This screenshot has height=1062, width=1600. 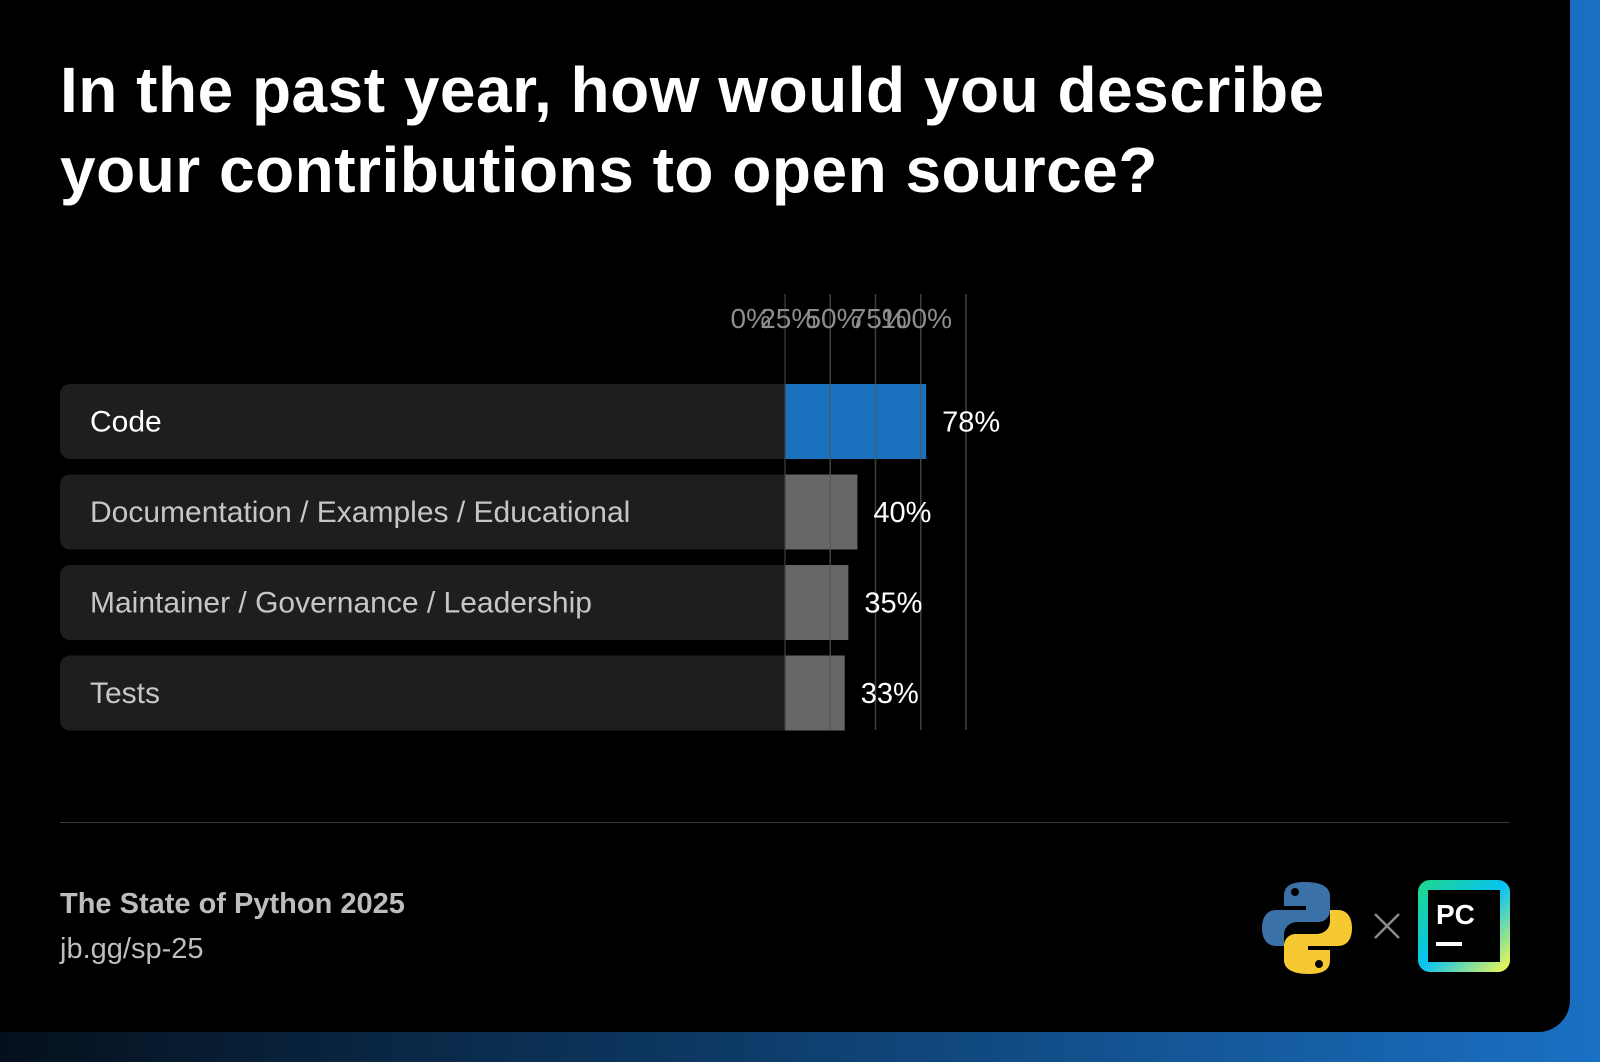 I want to click on source-link: jb.gg/sp-25, so click(x=132, y=949).